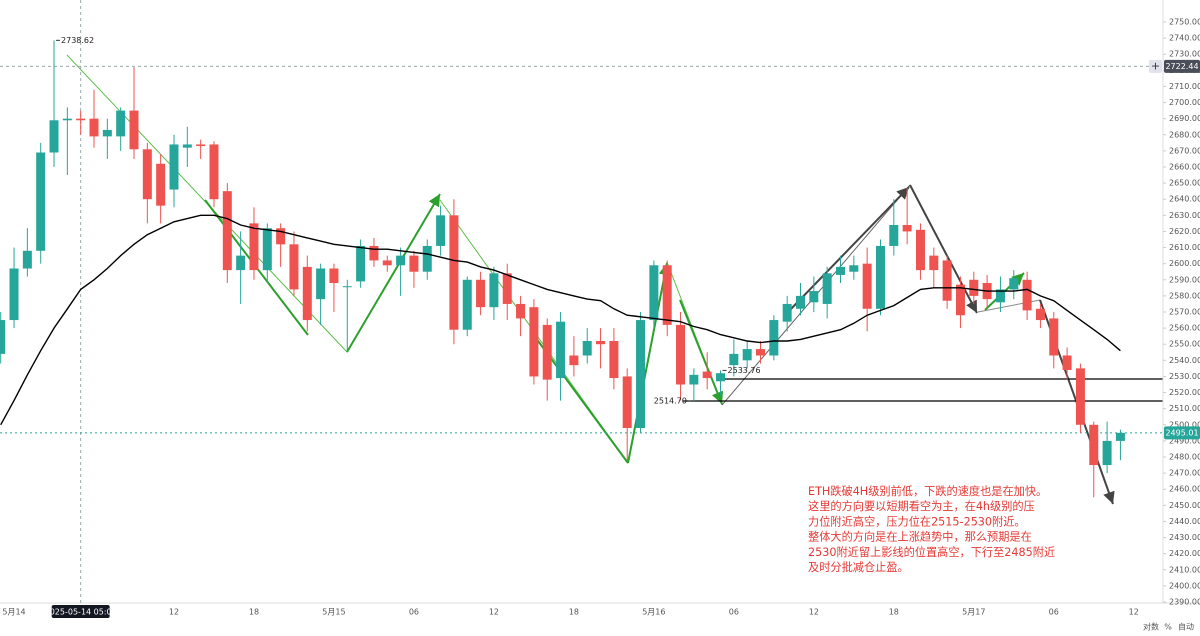  Describe the element at coordinates (1184, 537) in the screenshot. I see `y-tick-label: 2430.00` at that location.